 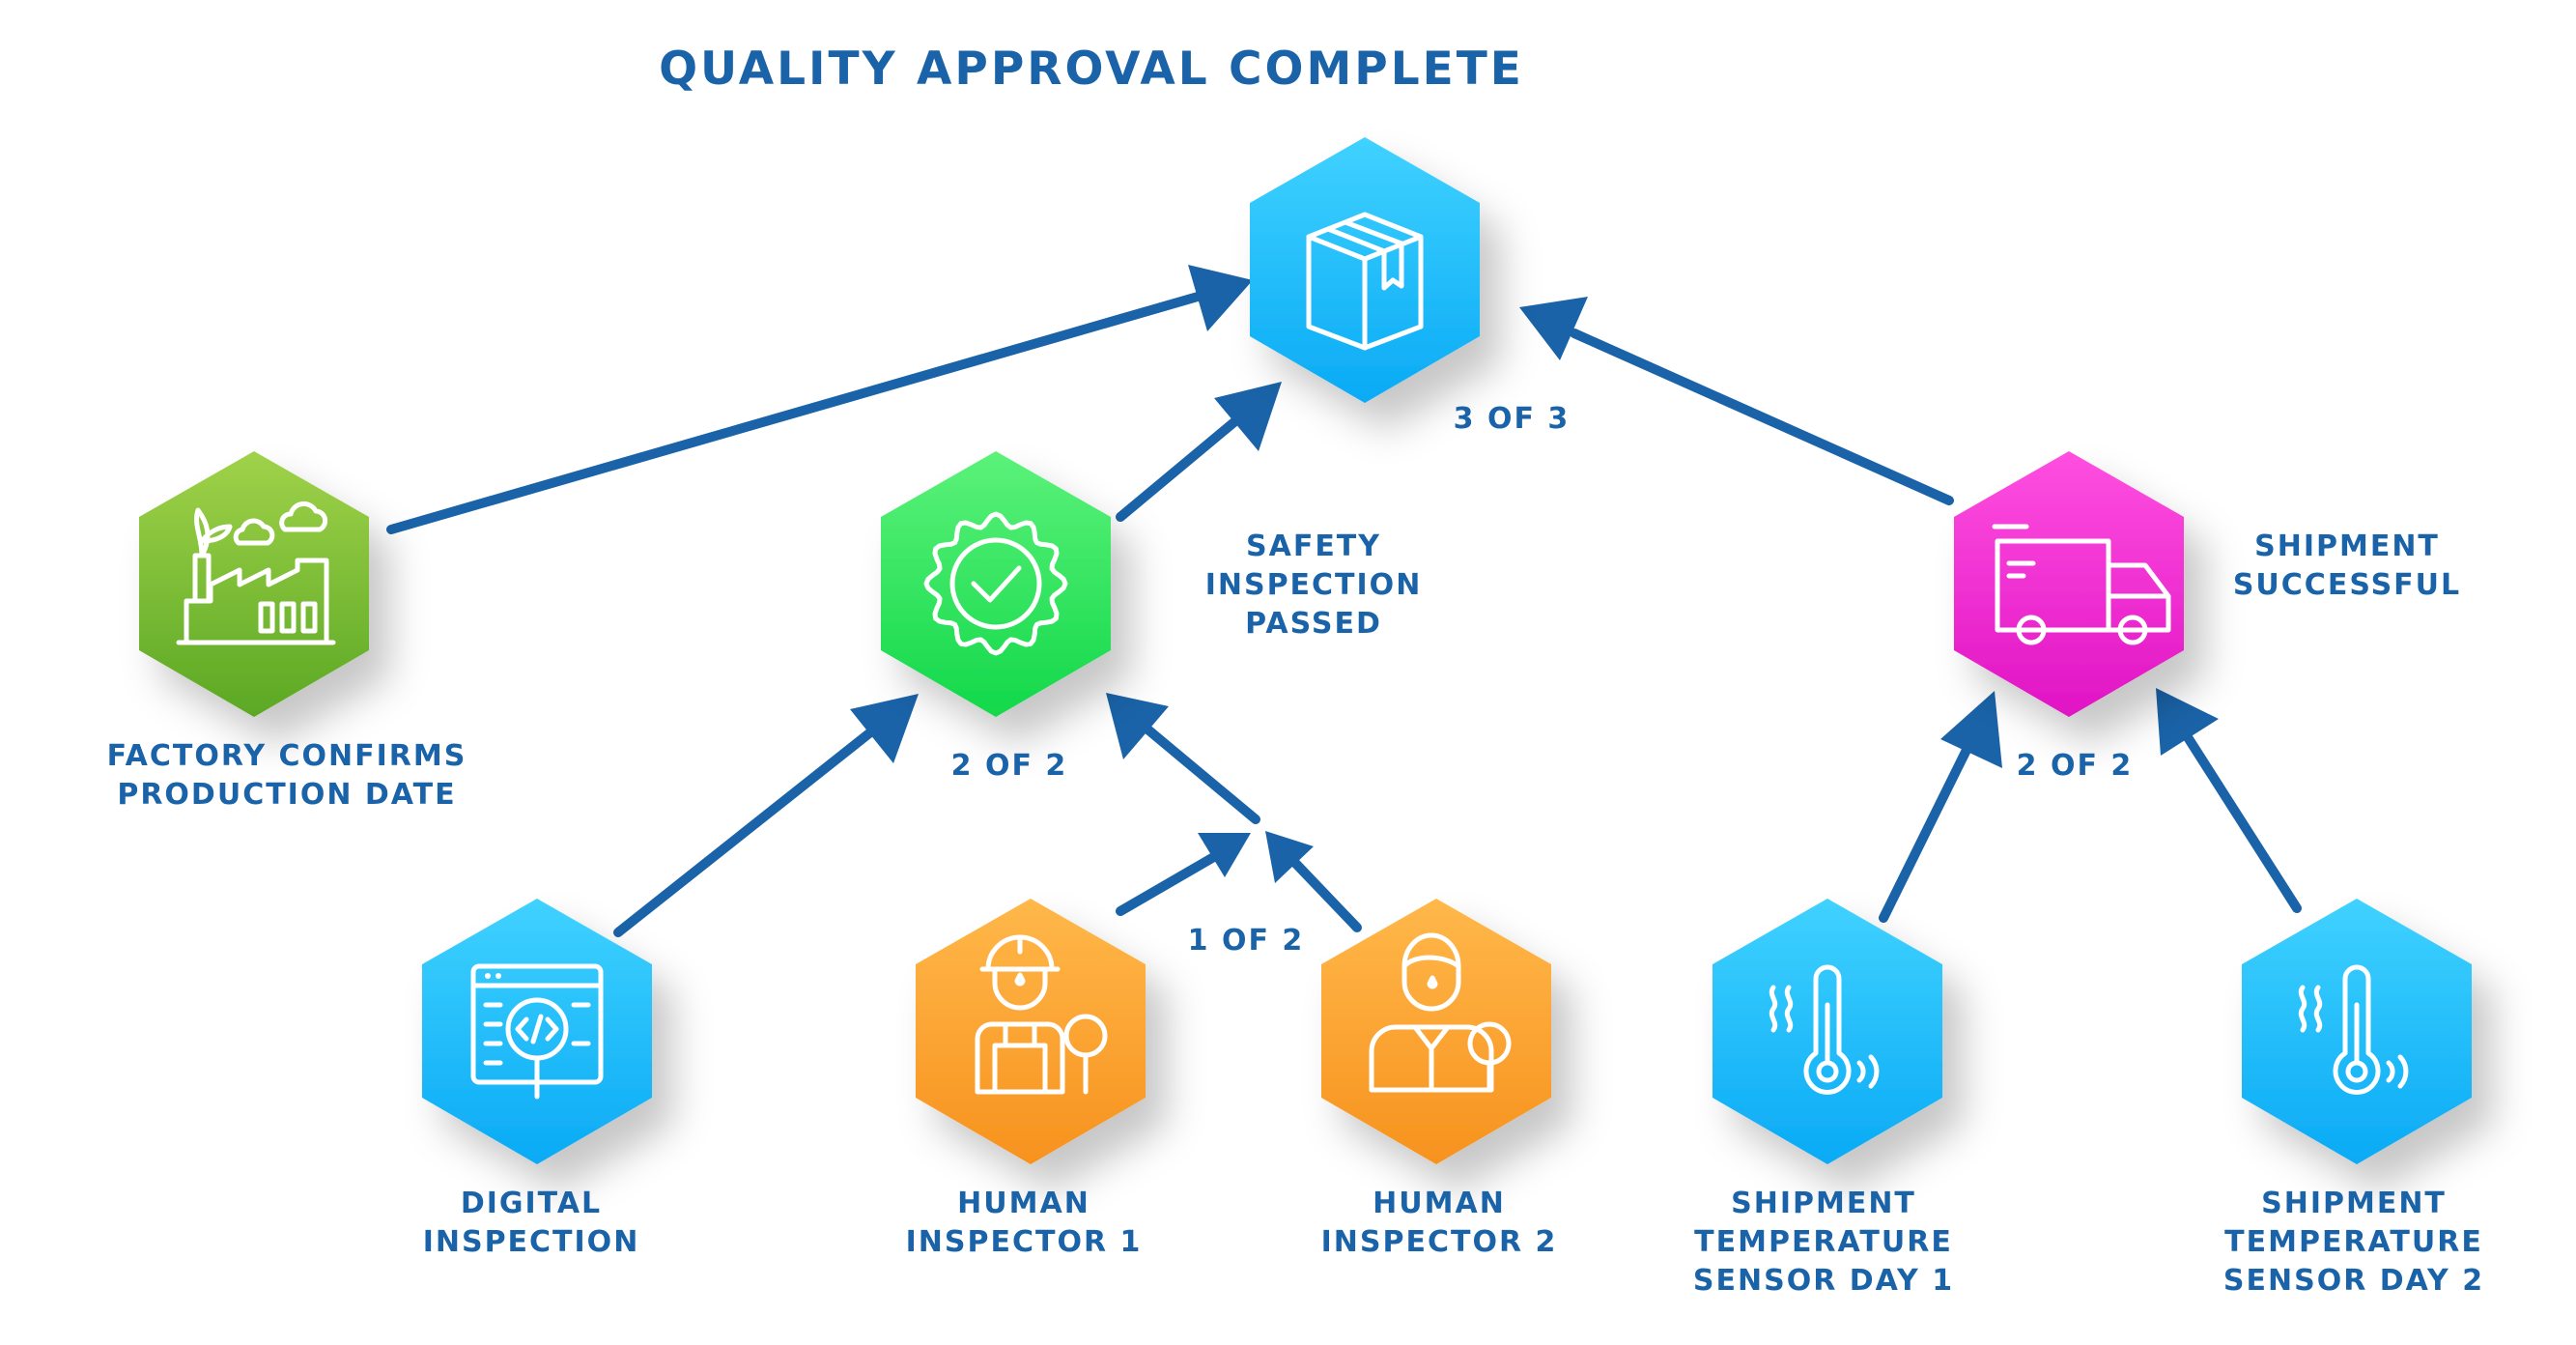 I want to click on factory-icon, so click(x=256, y=573).